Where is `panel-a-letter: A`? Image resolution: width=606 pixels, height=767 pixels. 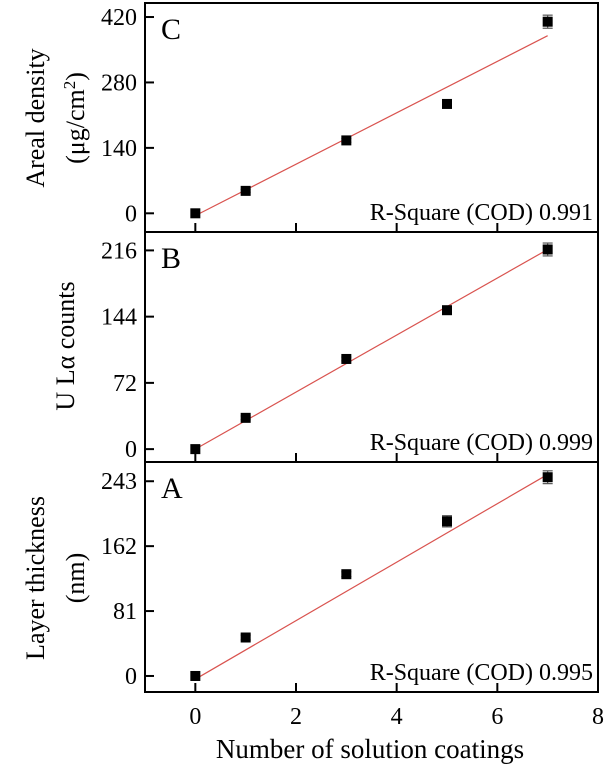
panel-a-letter: A is located at coordinates (172, 488).